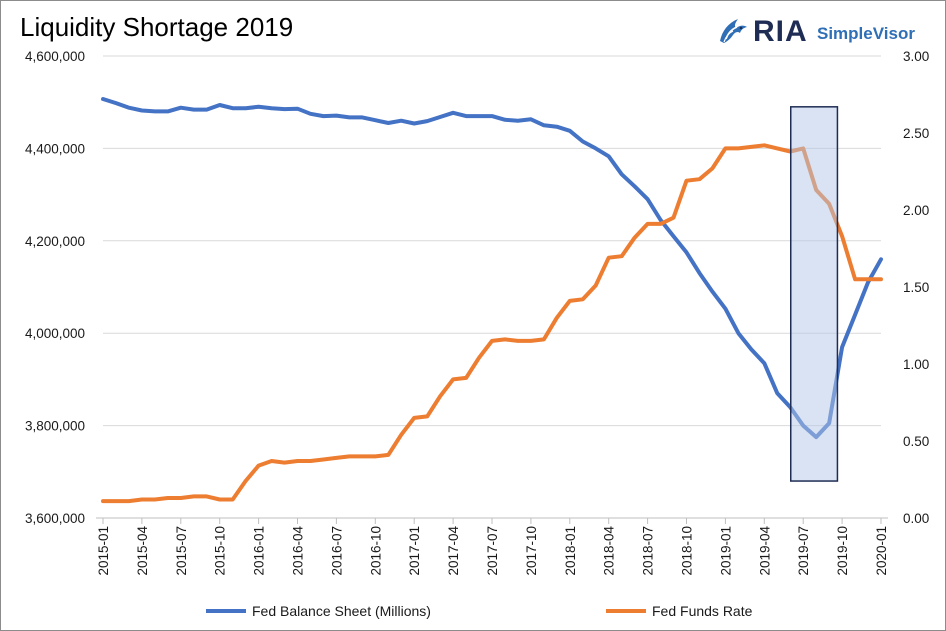  Describe the element at coordinates (803, 551) in the screenshot. I see `x-tick-label: 2019-07` at that location.